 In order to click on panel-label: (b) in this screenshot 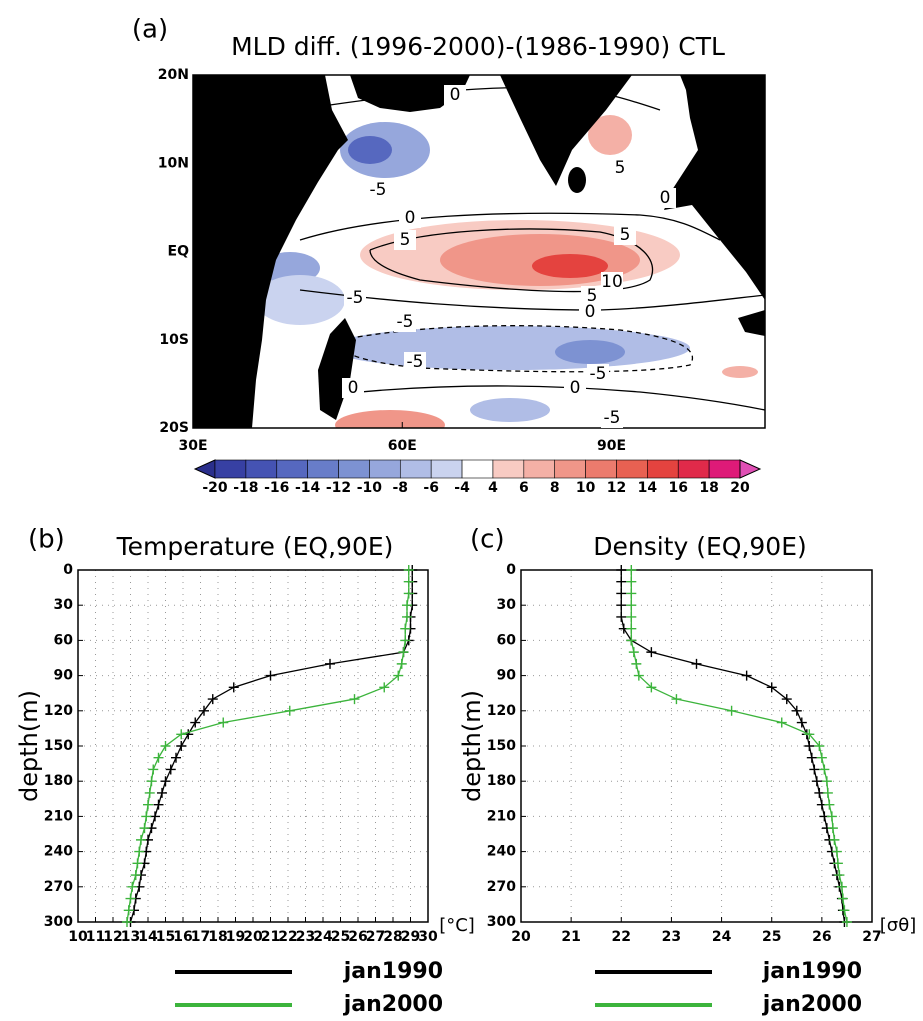, I will do `click(46, 540)`.